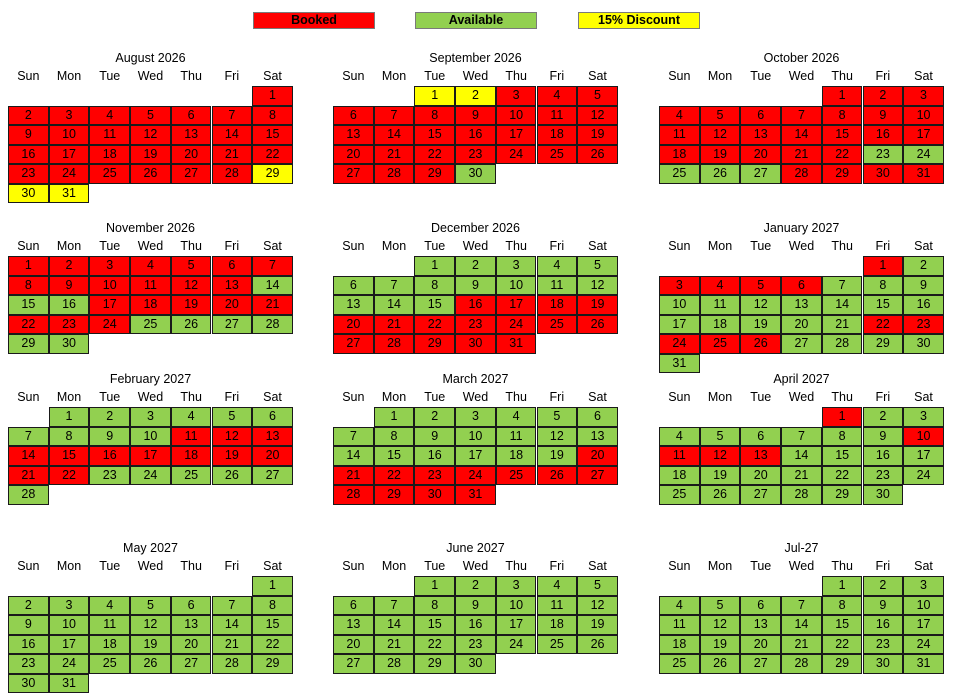 The width and height of the screenshot is (957, 697). What do you see at coordinates (883, 96) in the screenshot?
I see `day-cell-booked: 2` at bounding box center [883, 96].